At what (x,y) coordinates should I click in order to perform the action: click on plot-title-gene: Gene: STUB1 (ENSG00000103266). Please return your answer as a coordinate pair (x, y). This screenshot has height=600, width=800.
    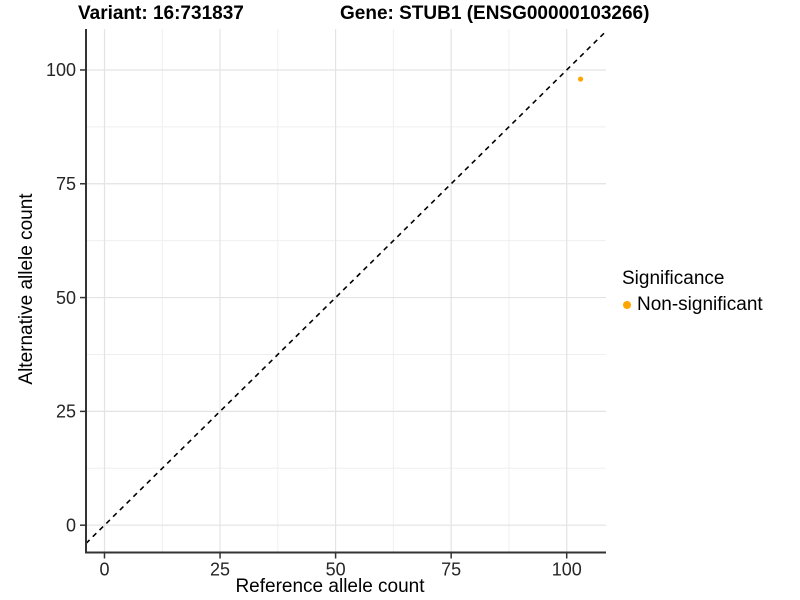
    Looking at the image, I should click on (495, 13).